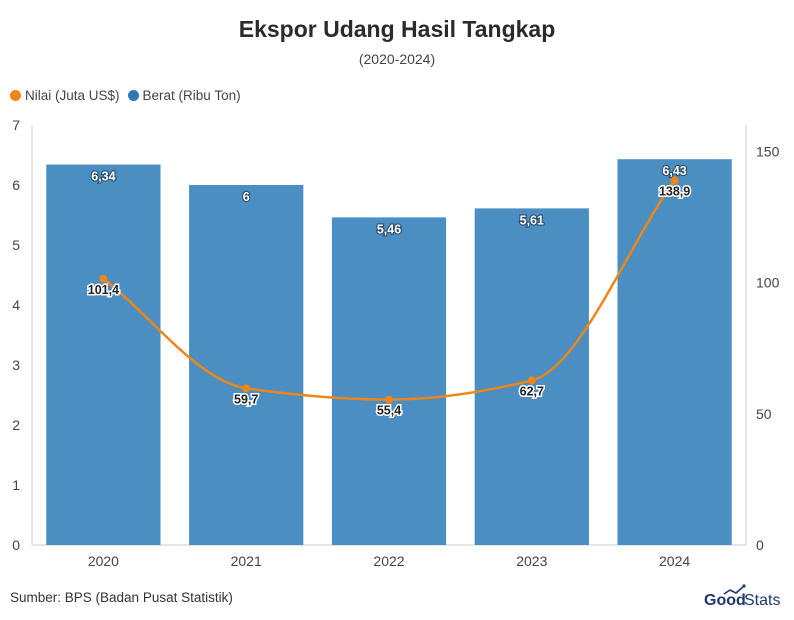 The width and height of the screenshot is (794, 620). What do you see at coordinates (760, 545) in the screenshot?
I see `y-right-tick-label: 0` at bounding box center [760, 545].